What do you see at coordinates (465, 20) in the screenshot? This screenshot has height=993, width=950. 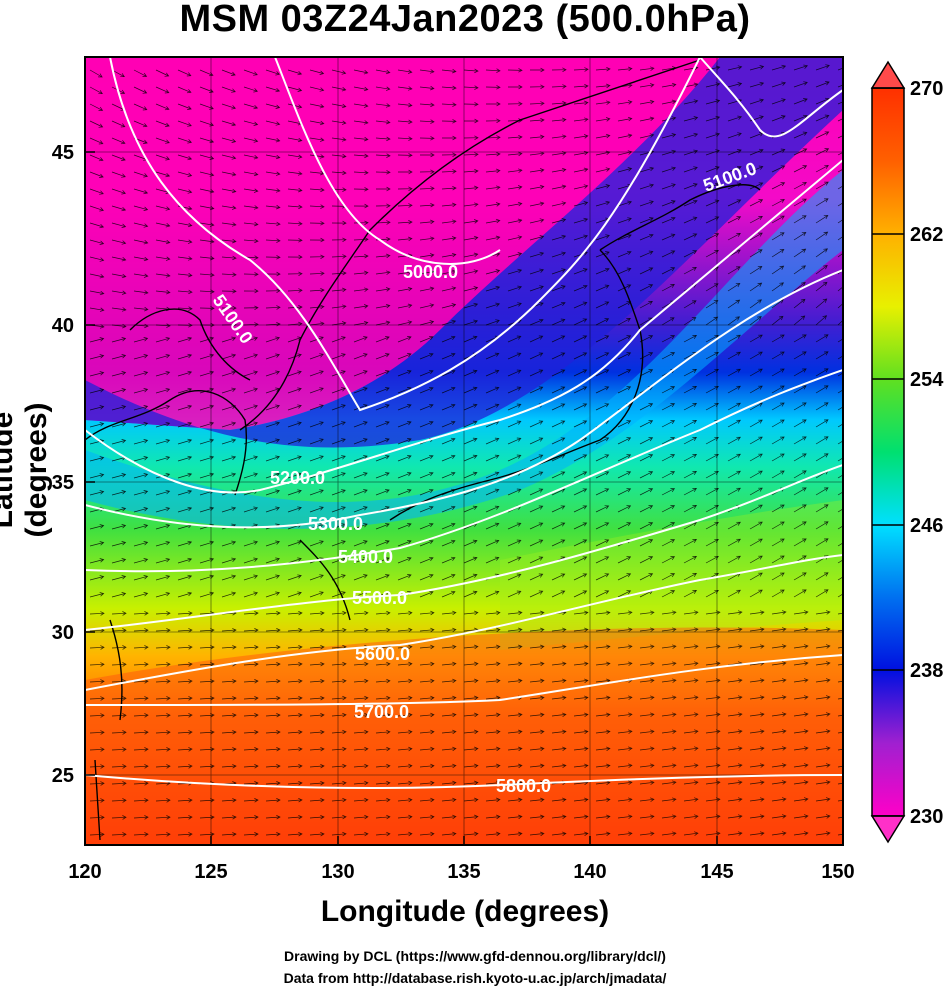 I see `plot-title: MSM 03Z24Jan2023 (500.0hPa)` at bounding box center [465, 20].